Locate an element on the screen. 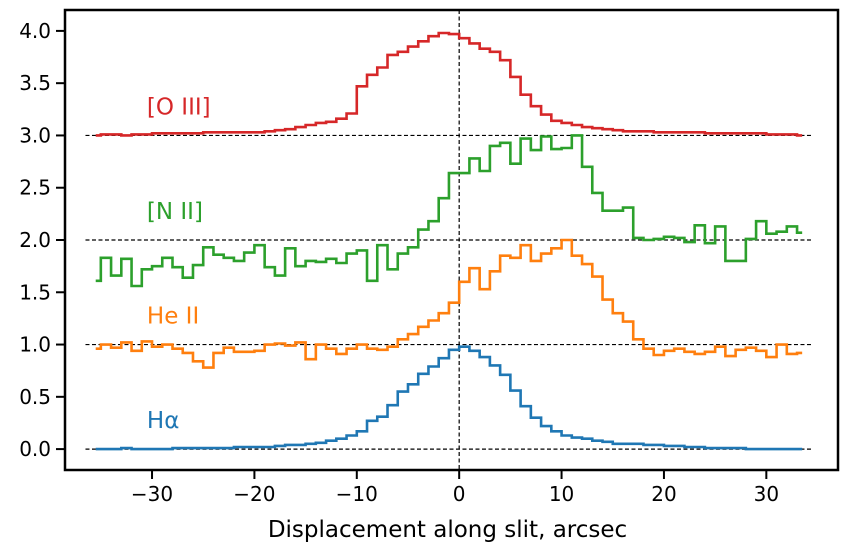 Image resolution: width=848 pixels, height=551 pixels. series-label-3: [O III] is located at coordinates (179, 108).